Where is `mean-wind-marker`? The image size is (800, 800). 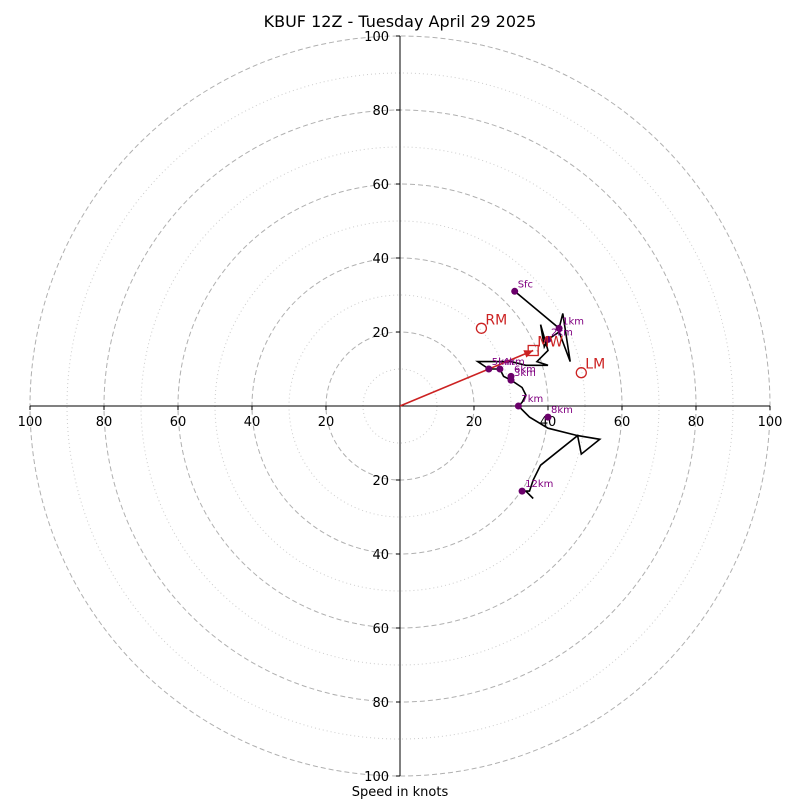
mean-wind-marker is located at coordinates (533, 350).